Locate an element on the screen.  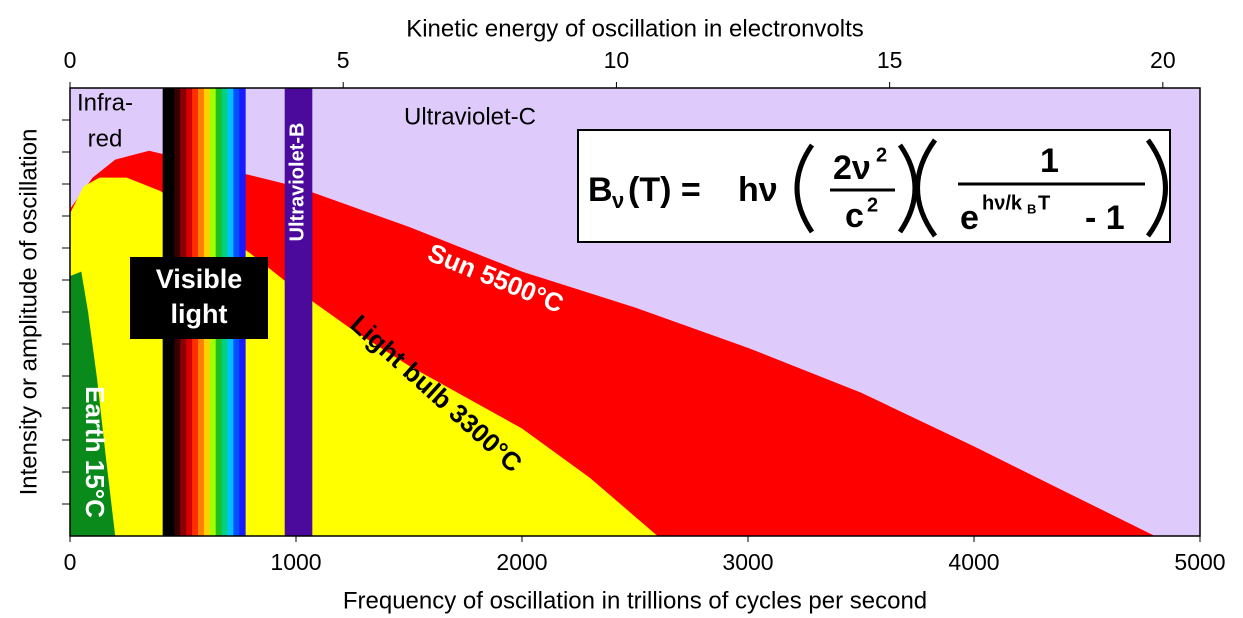
formula-box is located at coordinates (874, 186).